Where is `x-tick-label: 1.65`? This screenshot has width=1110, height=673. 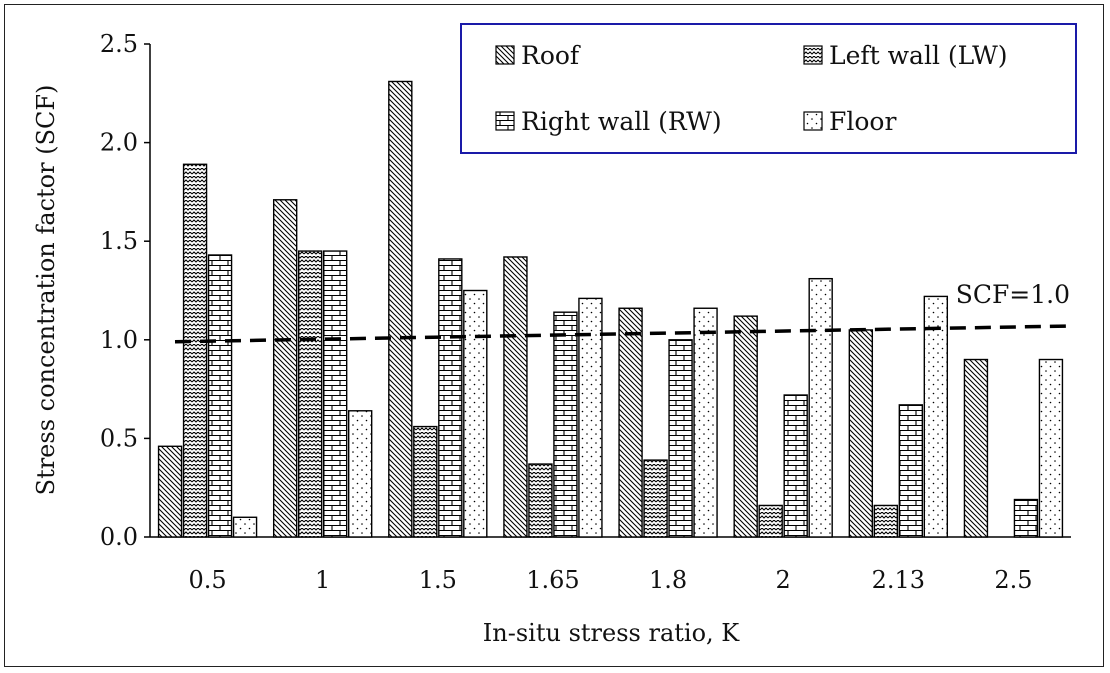 x-tick-label: 1.65 is located at coordinates (552, 580).